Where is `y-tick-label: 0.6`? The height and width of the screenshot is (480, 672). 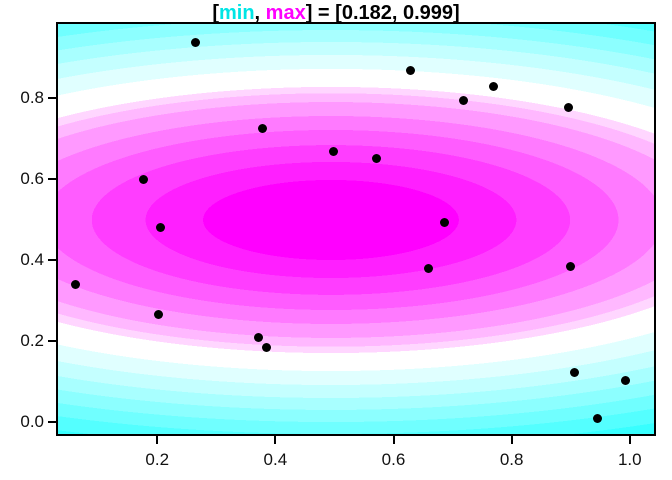
y-tick-label: 0.6 is located at coordinates (32, 178).